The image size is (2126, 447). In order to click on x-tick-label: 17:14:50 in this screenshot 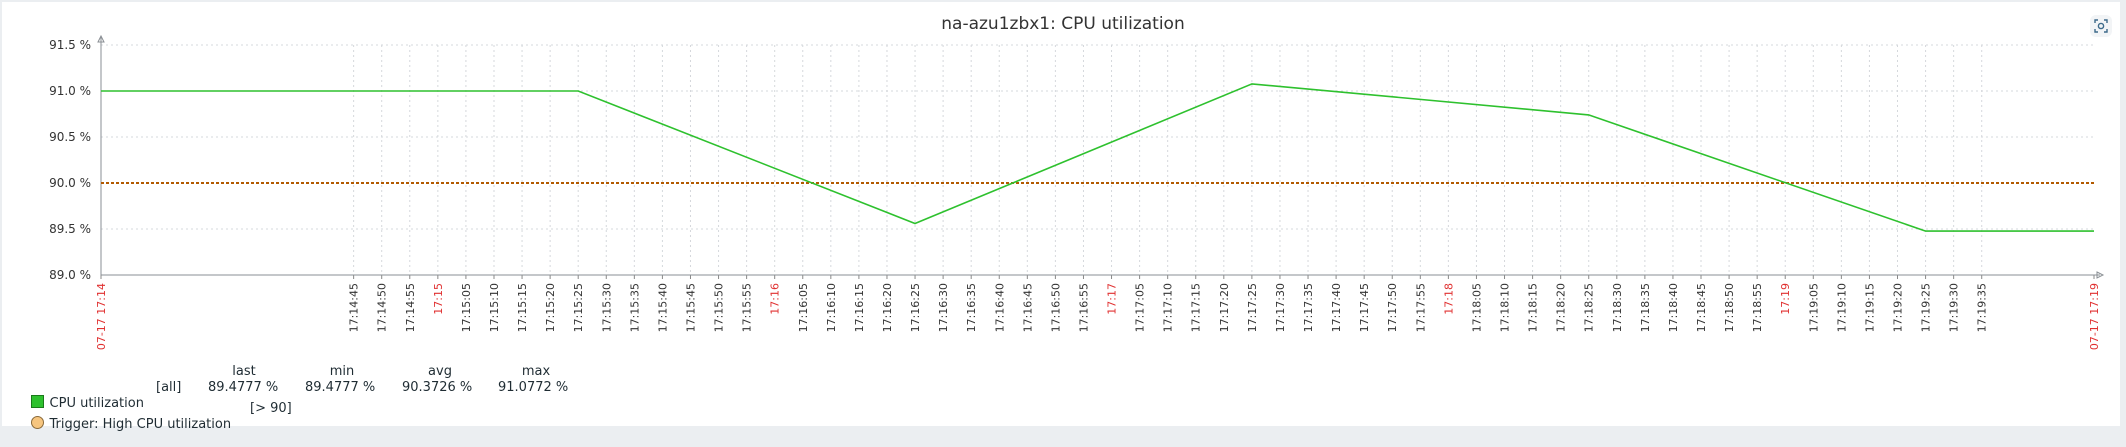, I will do `click(382, 307)`.